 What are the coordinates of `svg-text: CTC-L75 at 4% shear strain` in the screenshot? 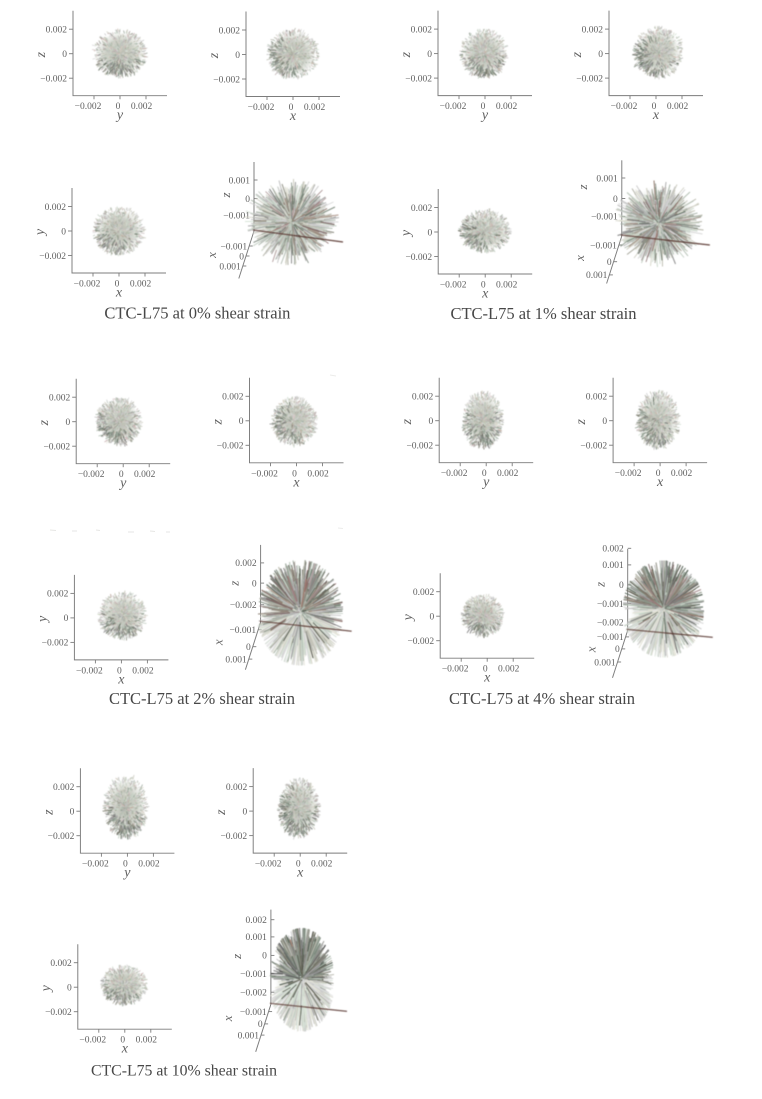 It's located at (542, 698).